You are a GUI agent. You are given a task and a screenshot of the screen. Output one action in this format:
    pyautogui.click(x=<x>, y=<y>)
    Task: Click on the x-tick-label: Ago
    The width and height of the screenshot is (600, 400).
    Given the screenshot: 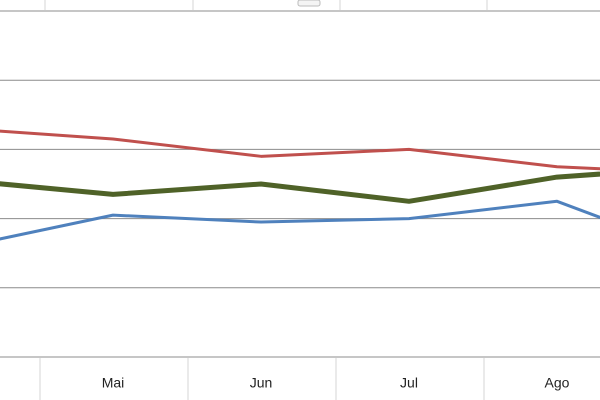 What is the action you would take?
    pyautogui.click(x=557, y=383)
    